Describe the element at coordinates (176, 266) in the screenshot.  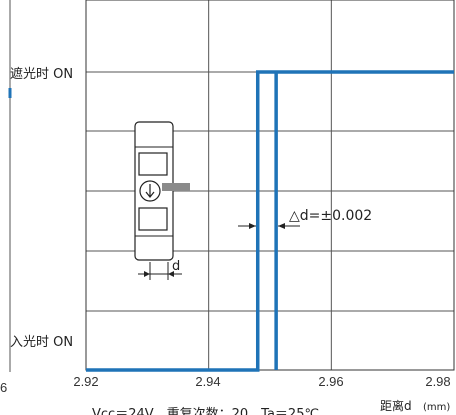
I see `d-label: d` at that location.